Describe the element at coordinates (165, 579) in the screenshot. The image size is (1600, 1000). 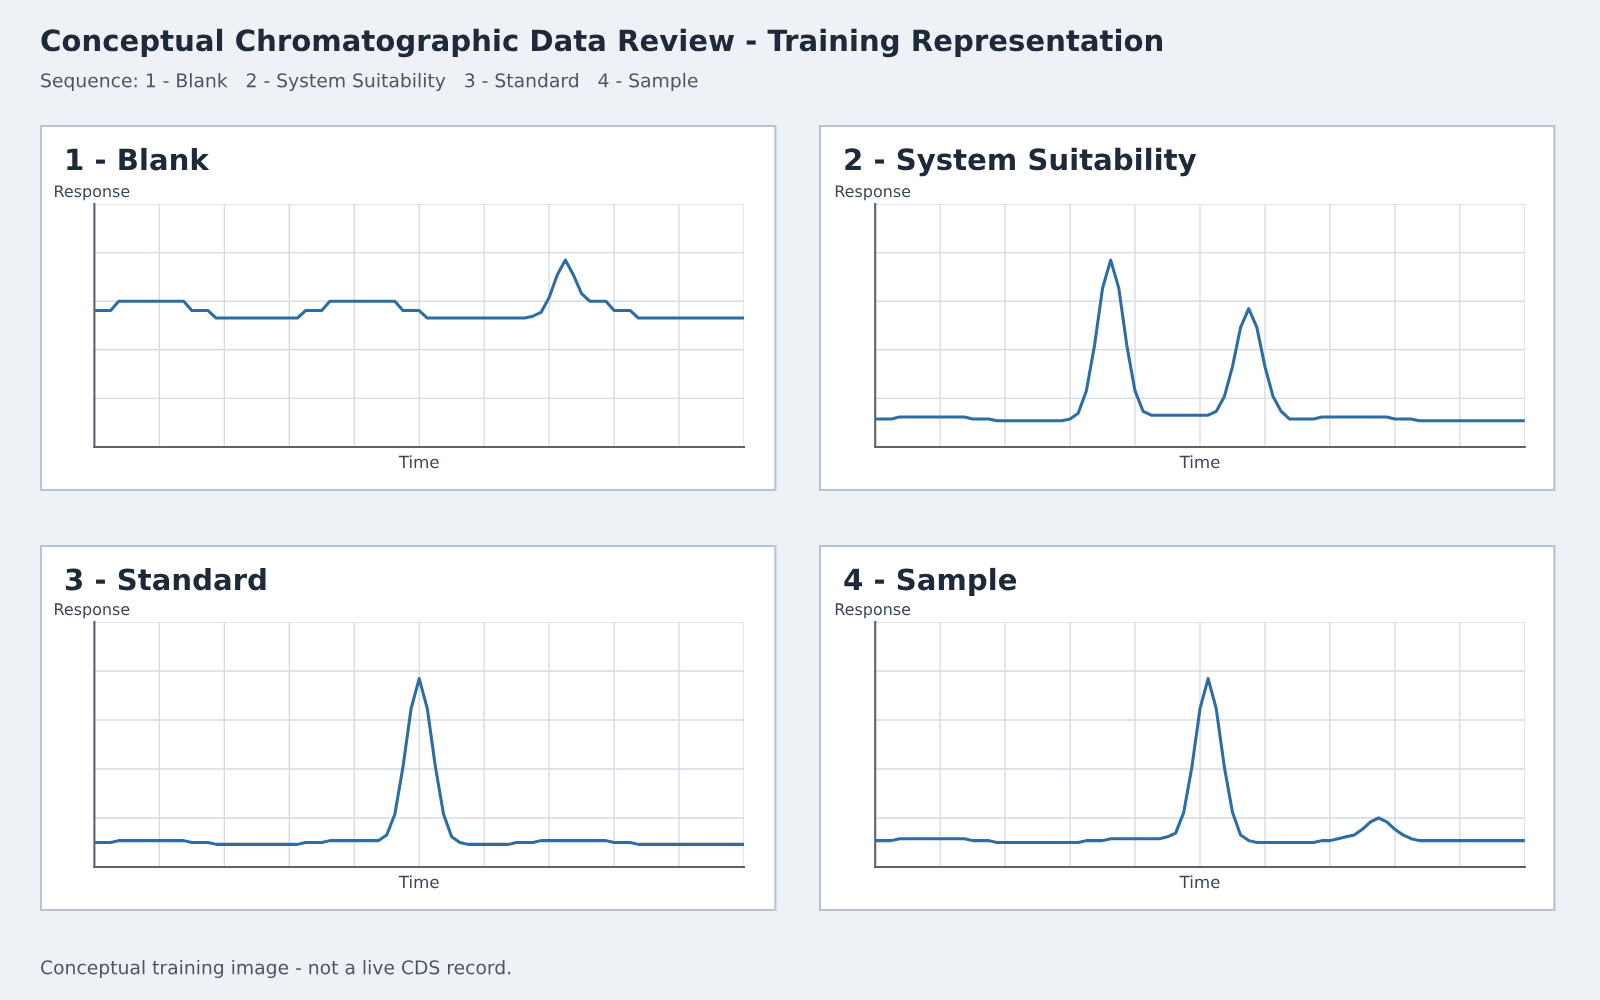
I see `chart-title: 3 - Standard` at that location.